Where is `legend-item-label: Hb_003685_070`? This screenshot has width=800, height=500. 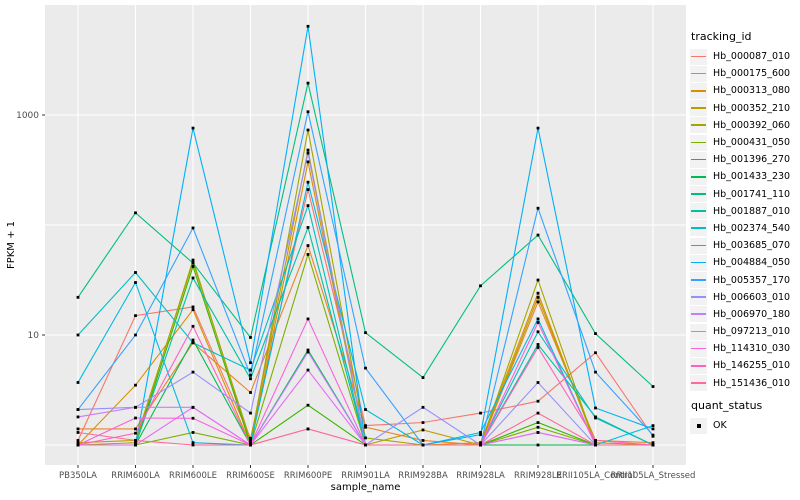
legend-item-label: Hb_003685_070 is located at coordinates (752, 246).